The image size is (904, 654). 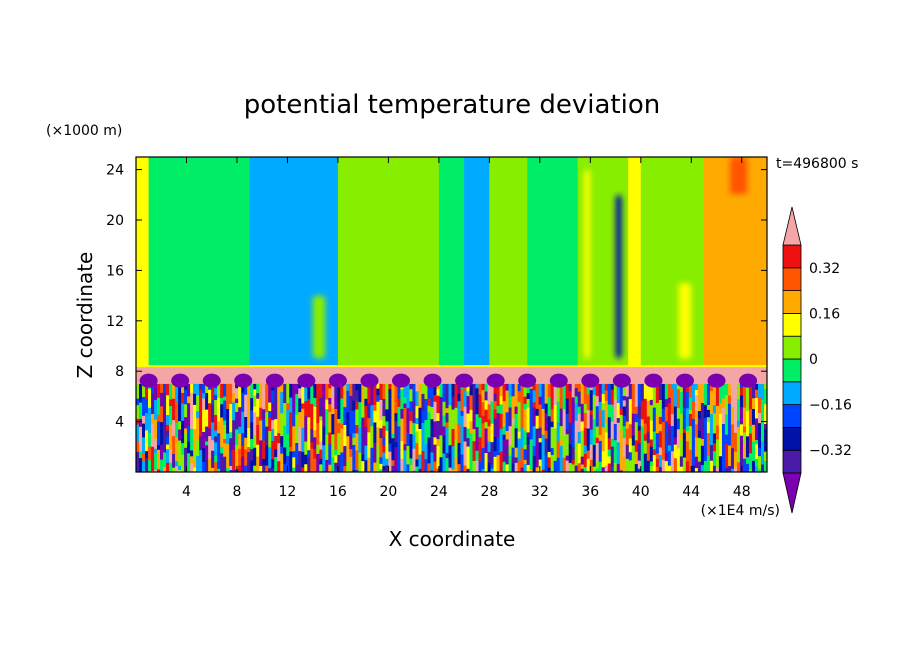 I want to click on x-tick-label: 32, so click(x=540, y=492).